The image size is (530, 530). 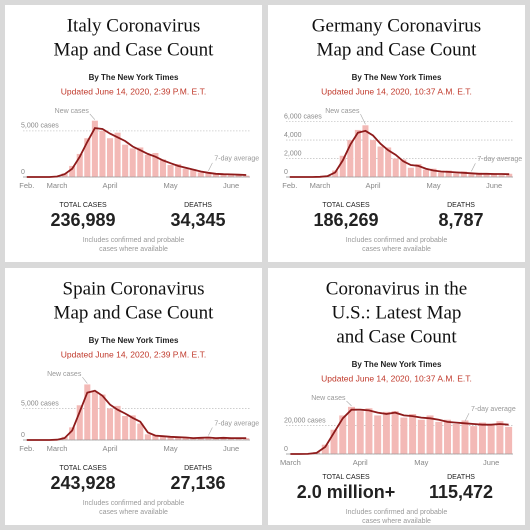 What do you see at coordinates (134, 288) in the screenshot?
I see `chart-title: Spain Coronavirus` at bounding box center [134, 288].